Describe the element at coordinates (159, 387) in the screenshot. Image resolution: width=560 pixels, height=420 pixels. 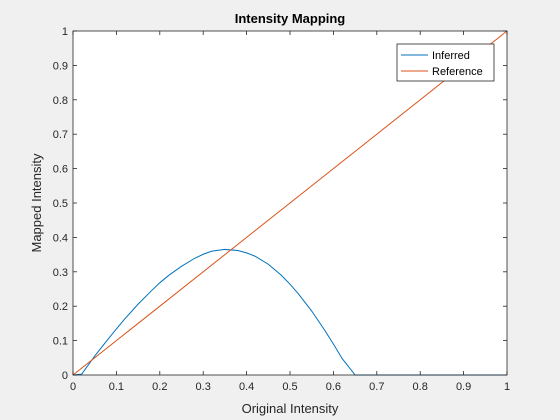
I see `x-tick-label: 0.2` at that location.